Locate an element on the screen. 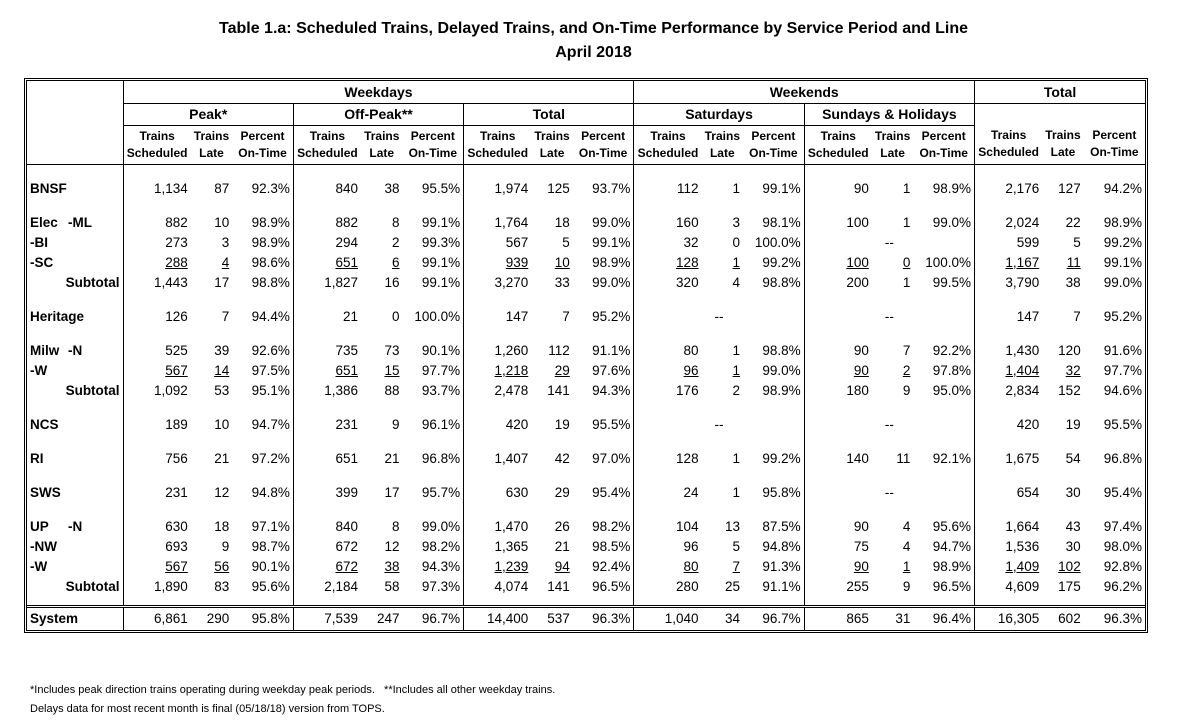 The image size is (1187, 720). row-label: -NW is located at coordinates (75, 546).